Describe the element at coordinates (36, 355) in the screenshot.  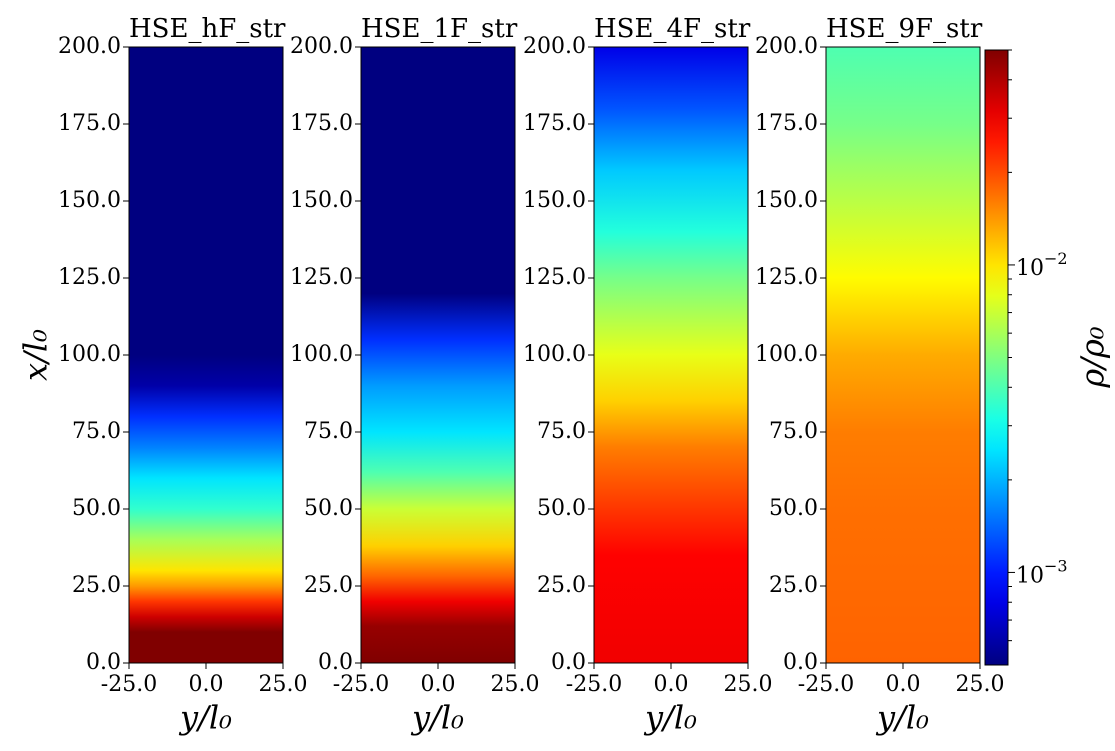
I see `y-axis-label: x/l₀` at that location.